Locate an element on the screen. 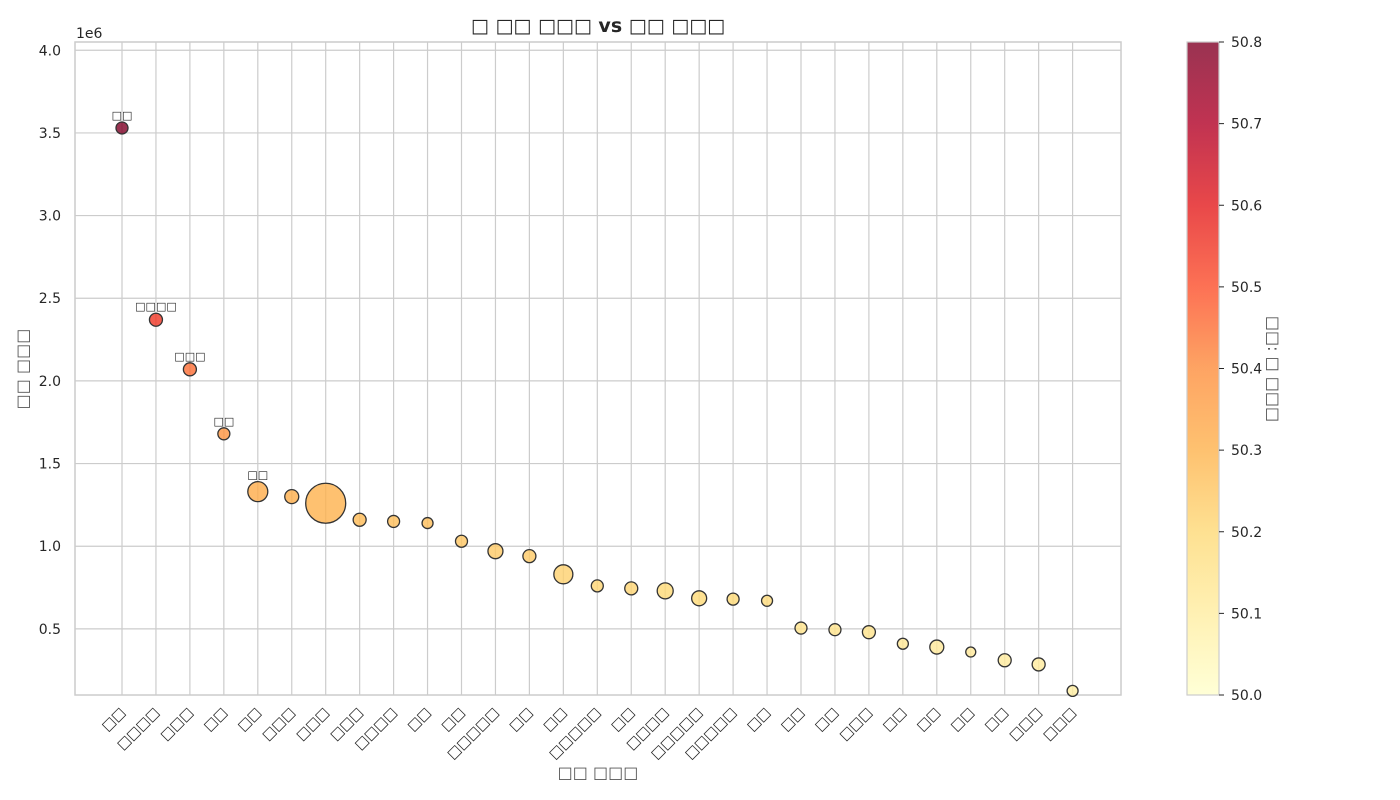 This screenshot has width=1400, height=800. colorbar-tick-label: 50.7 is located at coordinates (1246, 125).